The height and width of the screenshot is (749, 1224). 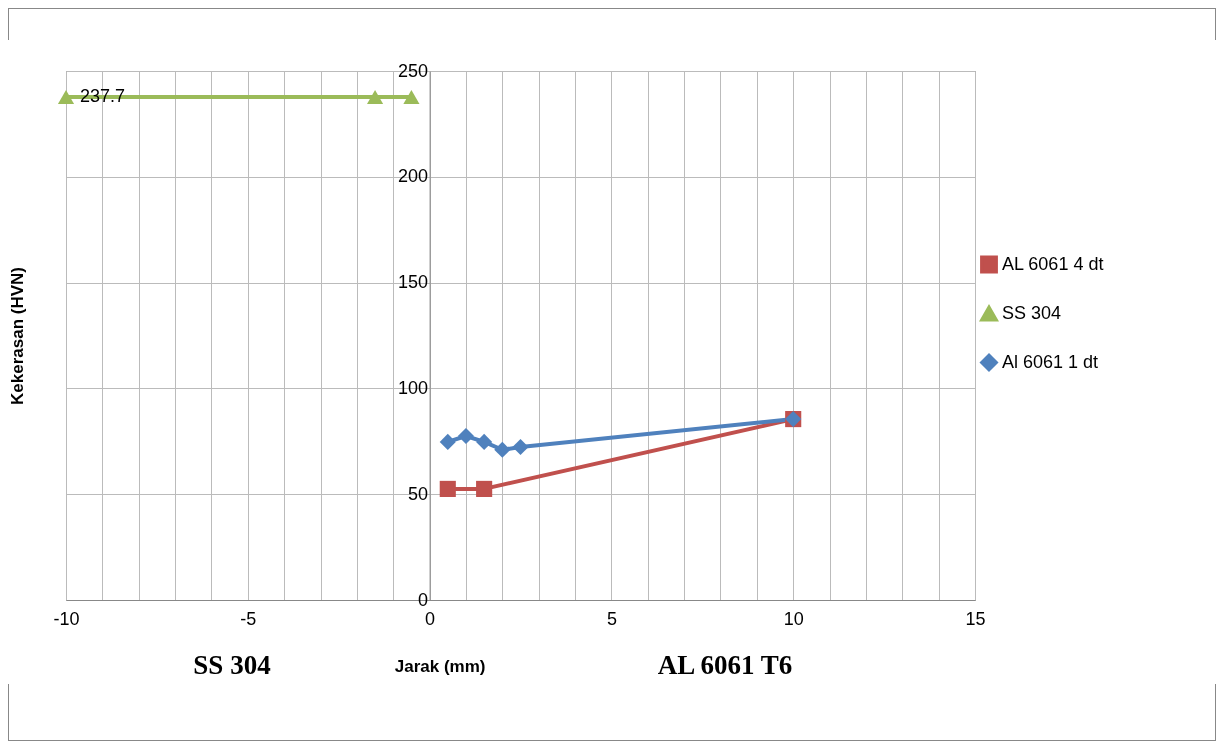 What do you see at coordinates (66, 618) in the screenshot?
I see `x-tick-label: -10` at bounding box center [66, 618].